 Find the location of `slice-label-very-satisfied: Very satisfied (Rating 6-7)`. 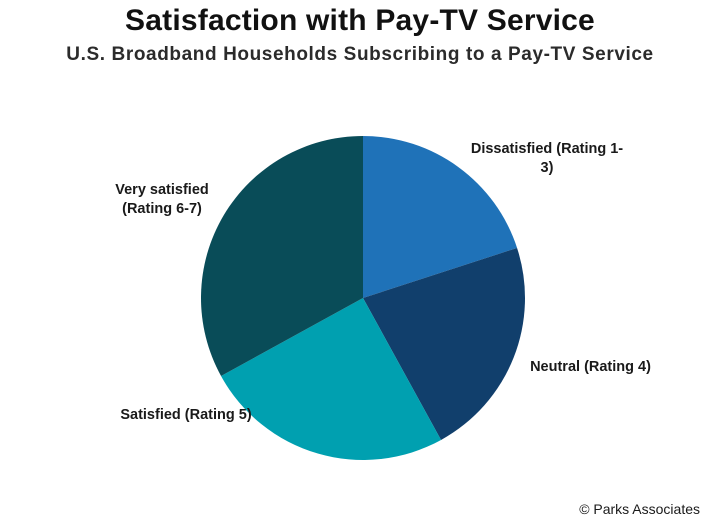

slice-label-very-satisfied: Very satisfied (Rating 6-7) is located at coordinates (162, 199).